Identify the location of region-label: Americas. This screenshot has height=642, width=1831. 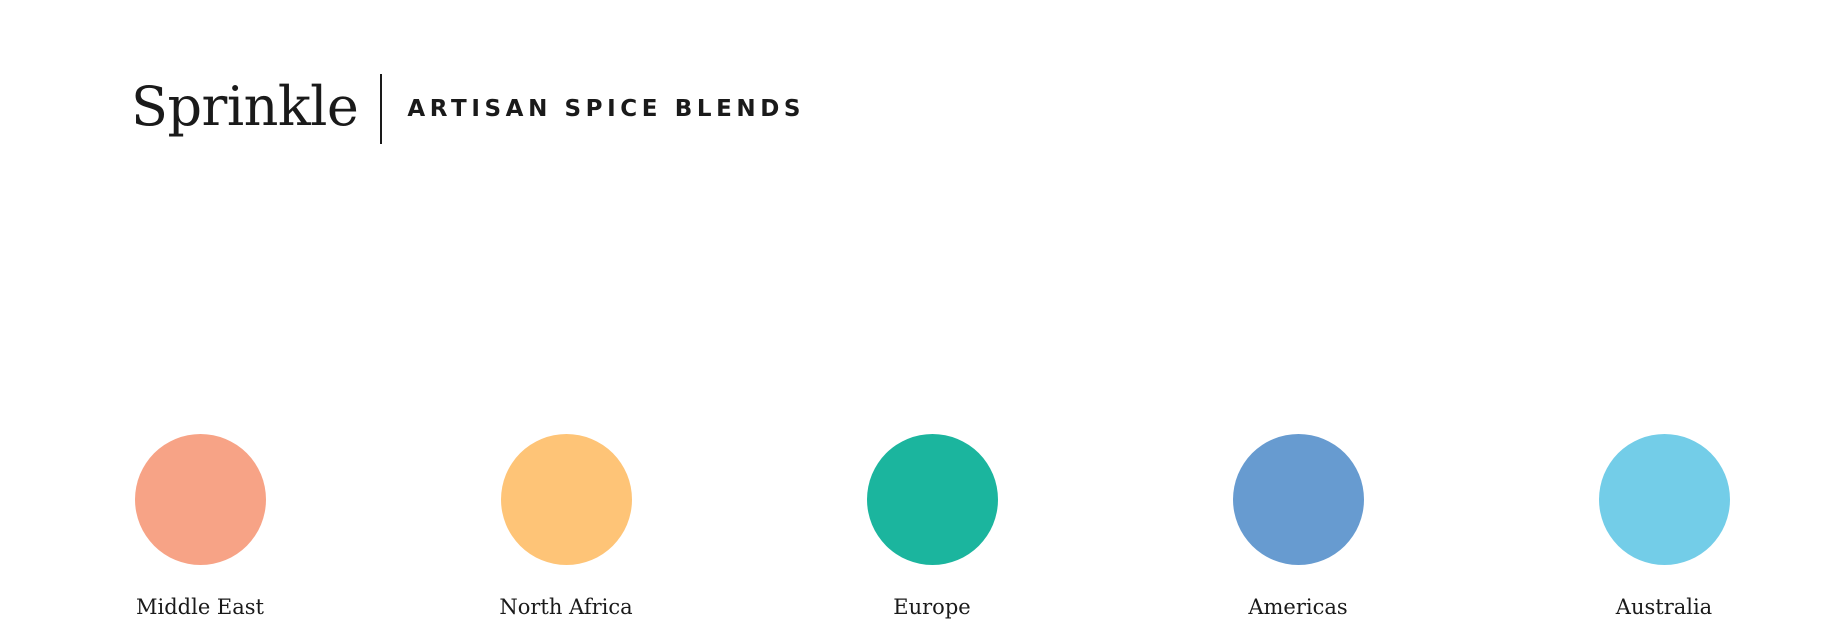
(1298, 607).